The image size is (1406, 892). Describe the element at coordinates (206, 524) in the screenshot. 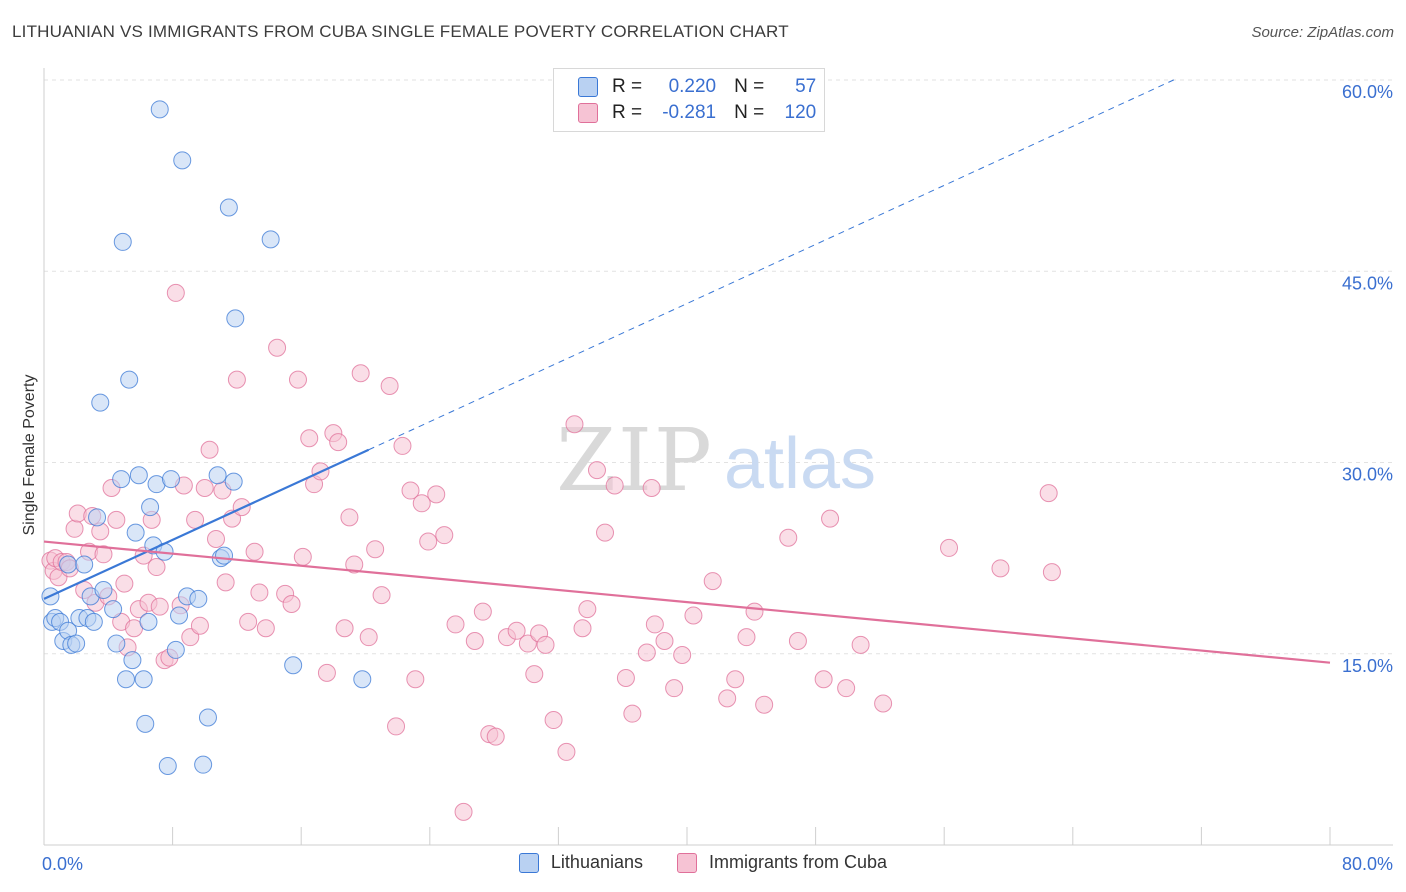

I see `trendline-lithuanians` at that location.